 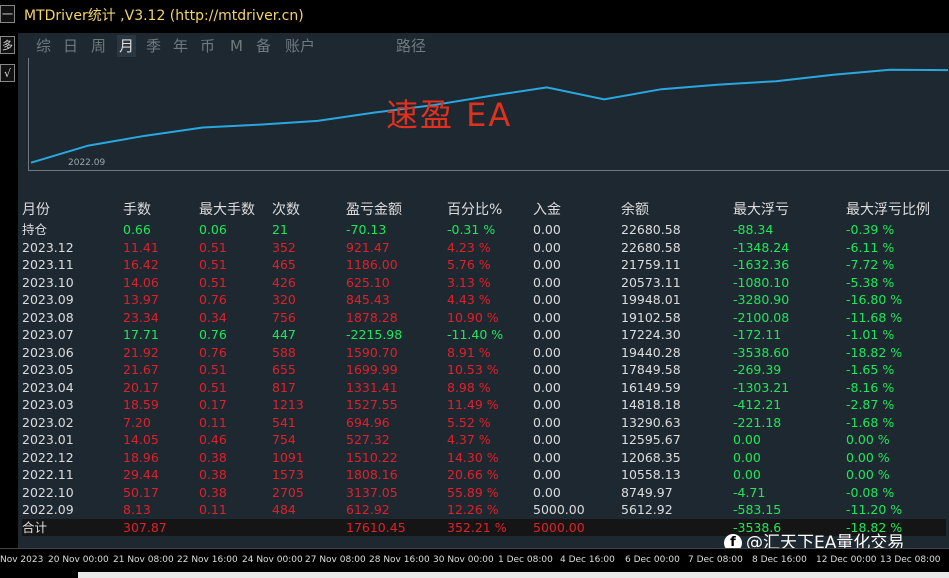 What do you see at coordinates (284, 317) in the screenshot?
I see `table-cell: 756` at bounding box center [284, 317].